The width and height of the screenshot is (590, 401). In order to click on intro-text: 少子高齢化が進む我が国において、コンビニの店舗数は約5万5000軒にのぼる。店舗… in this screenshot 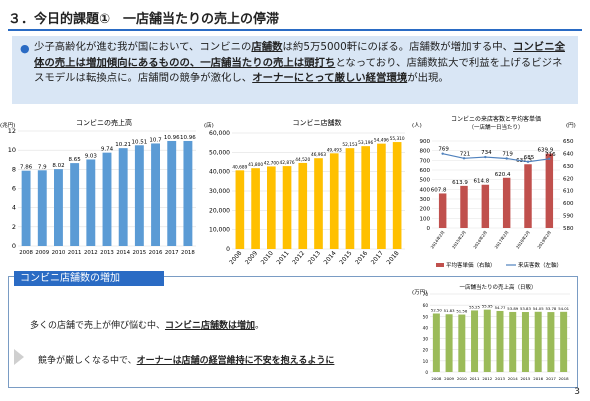, I will do `click(303, 63)`.